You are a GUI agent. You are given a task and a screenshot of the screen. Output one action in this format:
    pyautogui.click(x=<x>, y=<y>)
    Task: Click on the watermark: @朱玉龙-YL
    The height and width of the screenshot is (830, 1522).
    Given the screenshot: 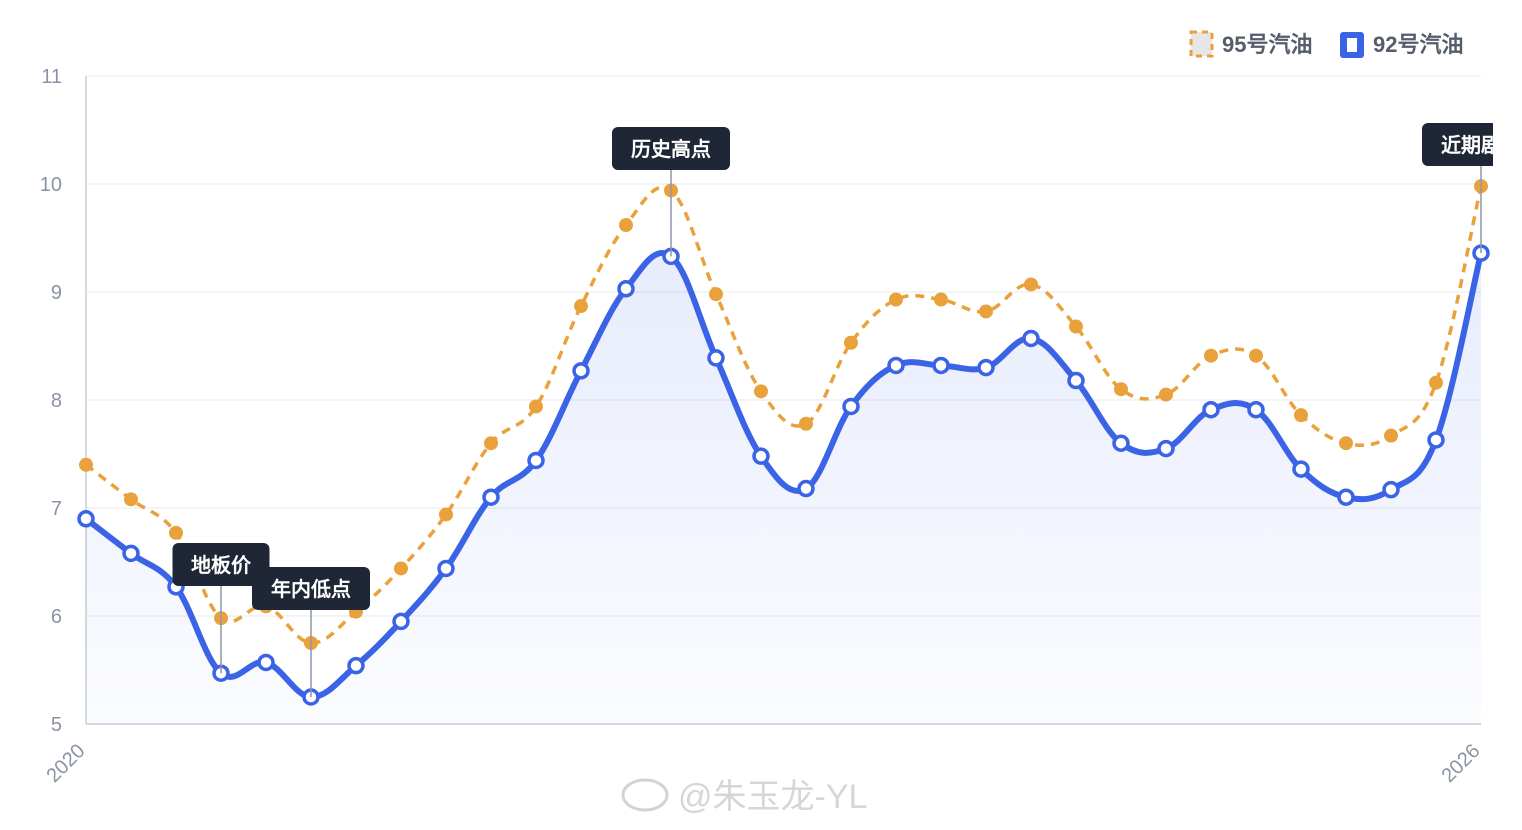 What is the action you would take?
    pyautogui.click(x=744, y=797)
    